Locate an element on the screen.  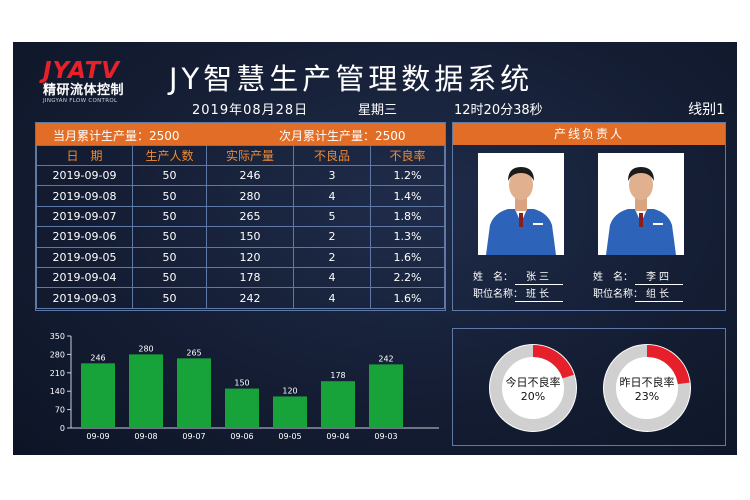
x-tick-label: 09-07 is located at coordinates (193, 436).